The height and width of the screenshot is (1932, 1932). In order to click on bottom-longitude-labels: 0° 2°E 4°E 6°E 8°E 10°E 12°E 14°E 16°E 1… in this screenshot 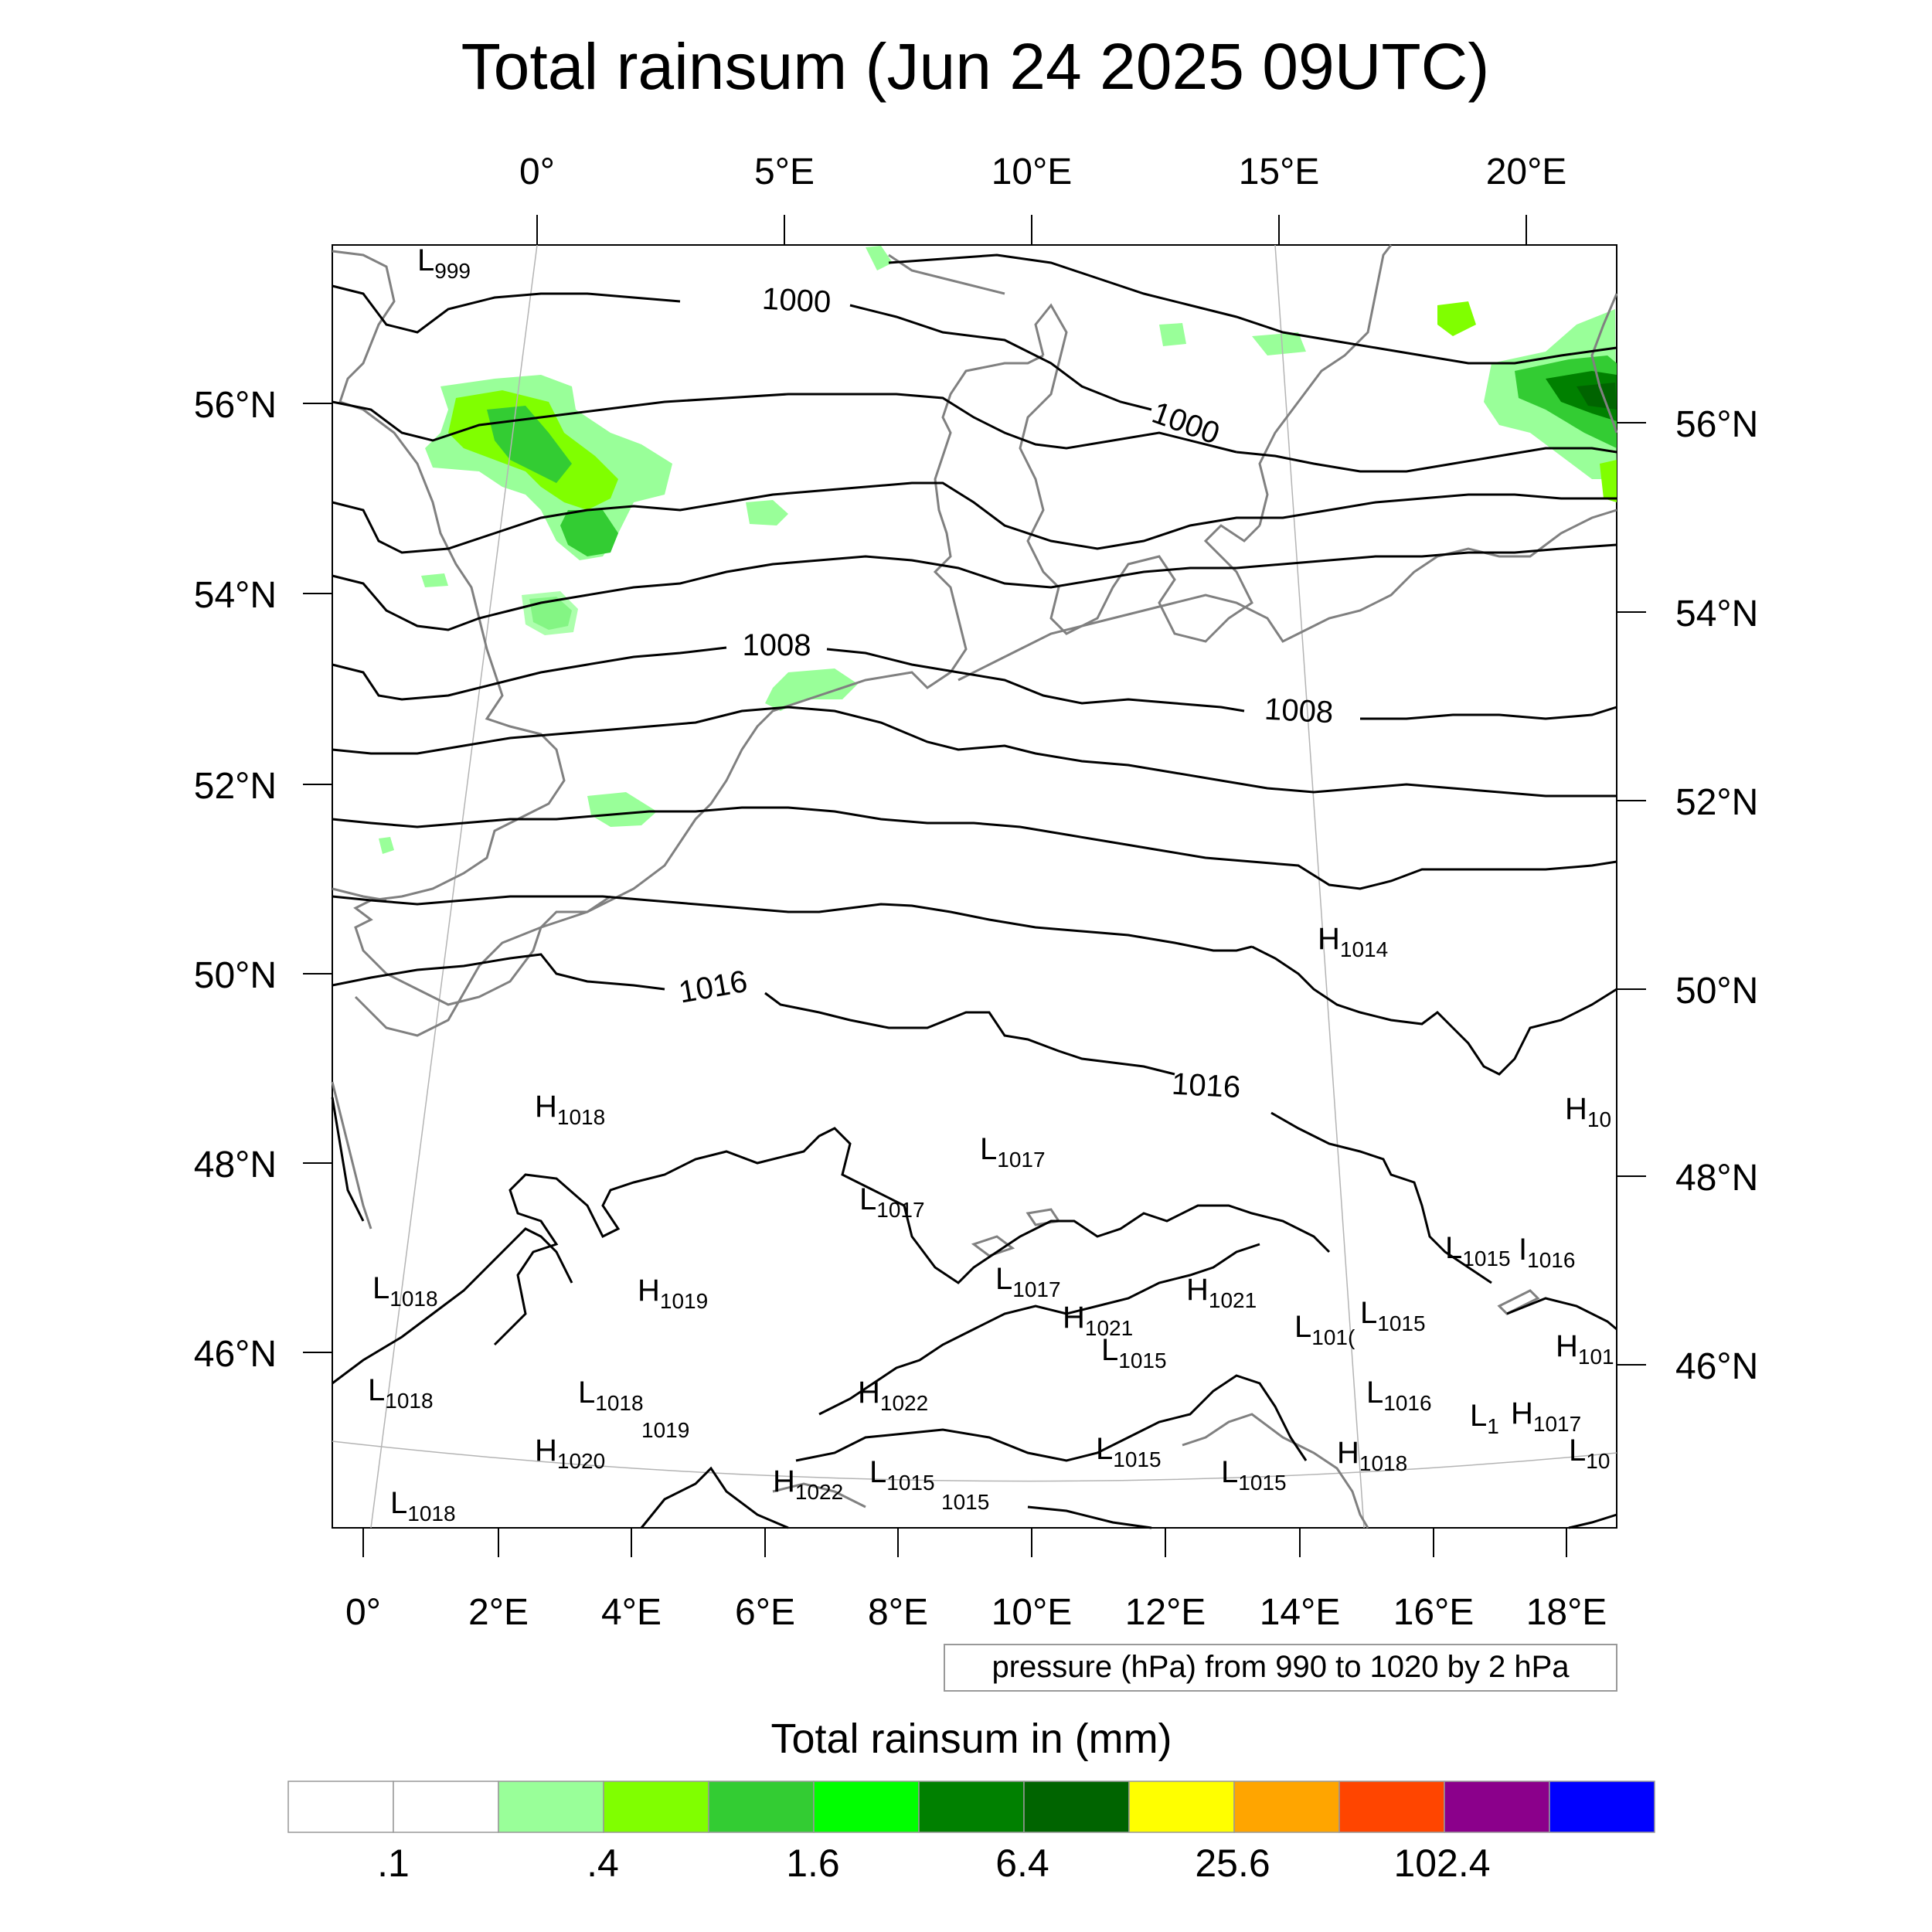, I will do `click(976, 1613)`.